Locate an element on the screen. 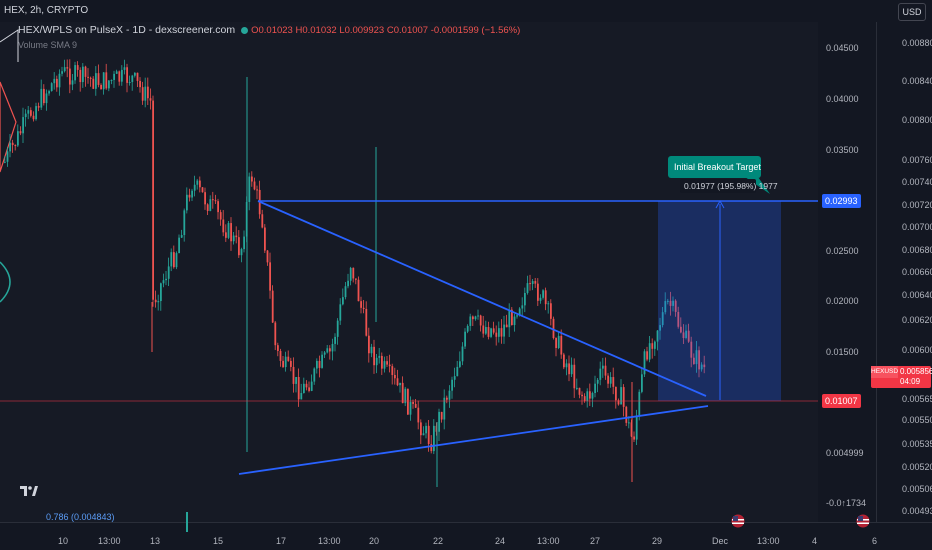 The width and height of the screenshot is (932, 550). outer-tick: 0.006600 is located at coordinates (917, 272).